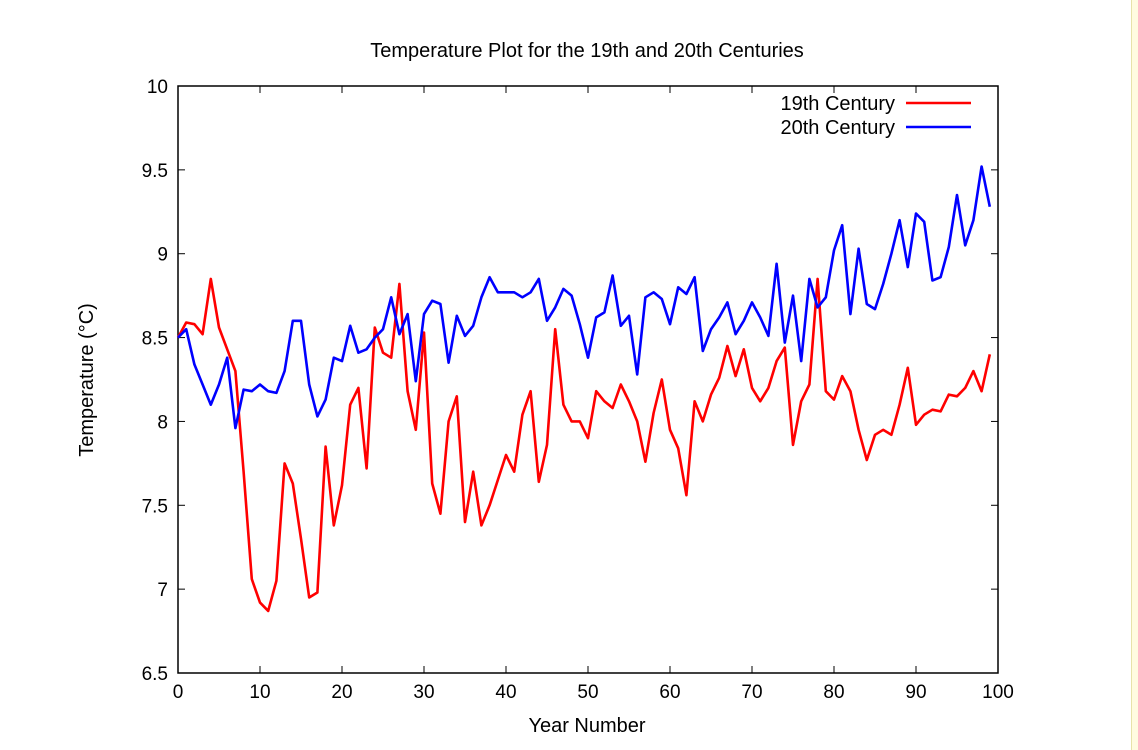 Image resolution: width=1138 pixels, height=750 pixels. What do you see at coordinates (586, 726) in the screenshot?
I see `x-axis-label: Year Number` at bounding box center [586, 726].